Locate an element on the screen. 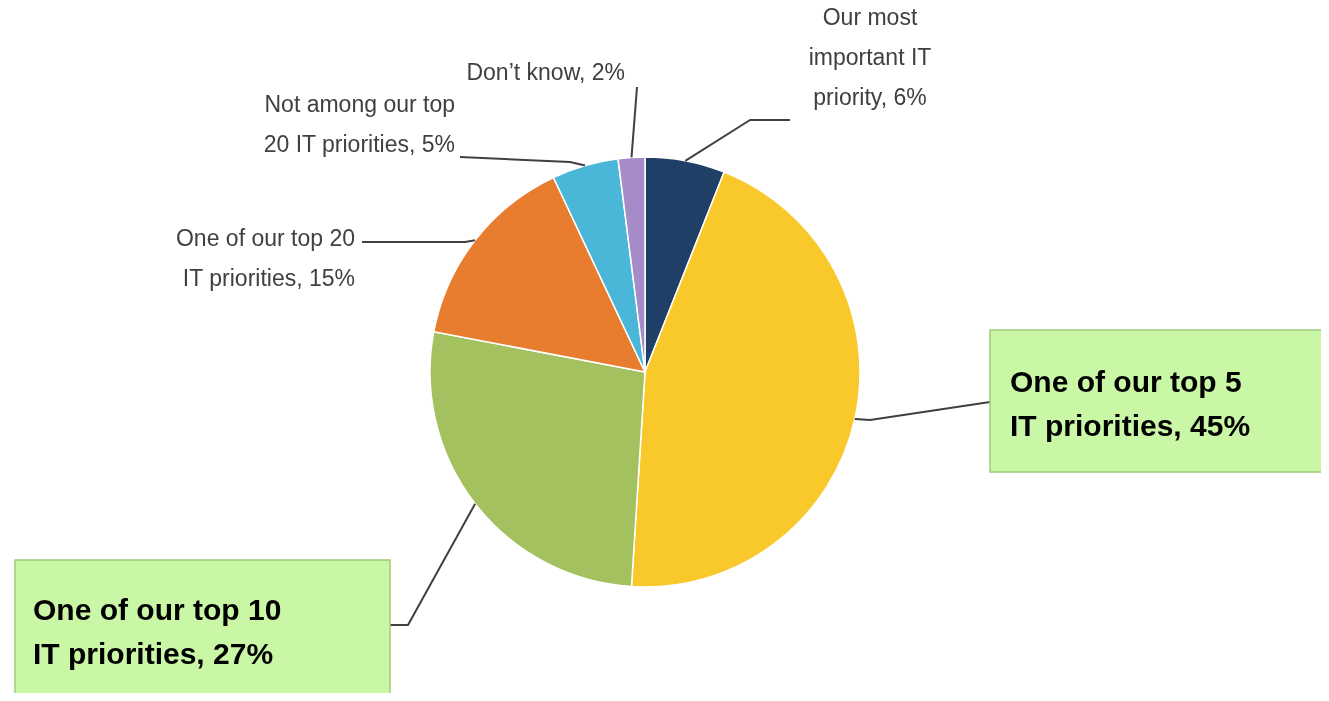 Image resolution: width=1329 pixels, height=701 pixels. slice-label: Don’t know, 2% is located at coordinates (545, 72).